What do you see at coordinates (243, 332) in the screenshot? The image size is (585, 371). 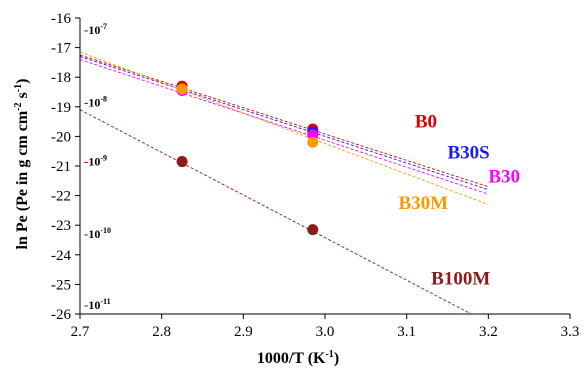 I see `x-tick-label: 2.9` at bounding box center [243, 332].